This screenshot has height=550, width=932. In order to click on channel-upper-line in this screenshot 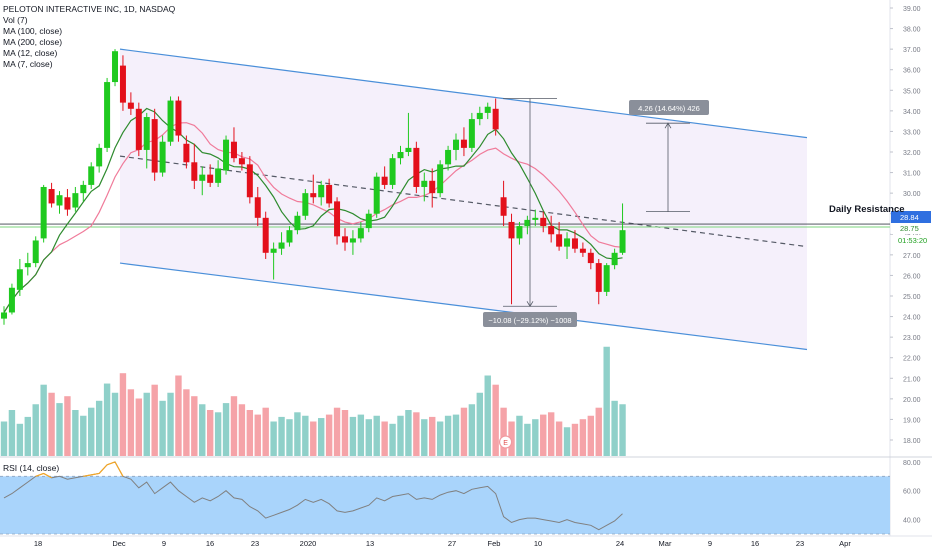, I will do `click(463, 93)`.